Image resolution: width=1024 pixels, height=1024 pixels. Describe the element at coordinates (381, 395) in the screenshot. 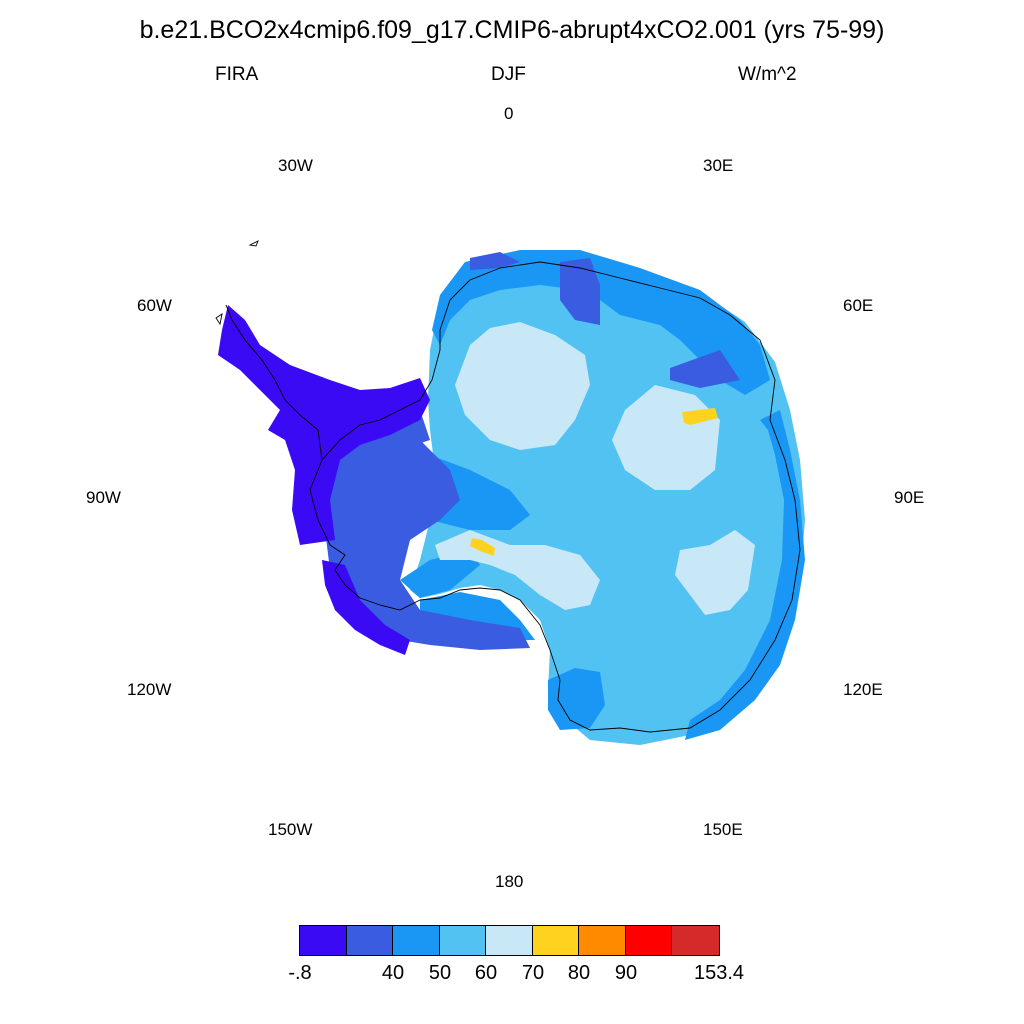

I see `coastline-peninsula-inner` at that location.